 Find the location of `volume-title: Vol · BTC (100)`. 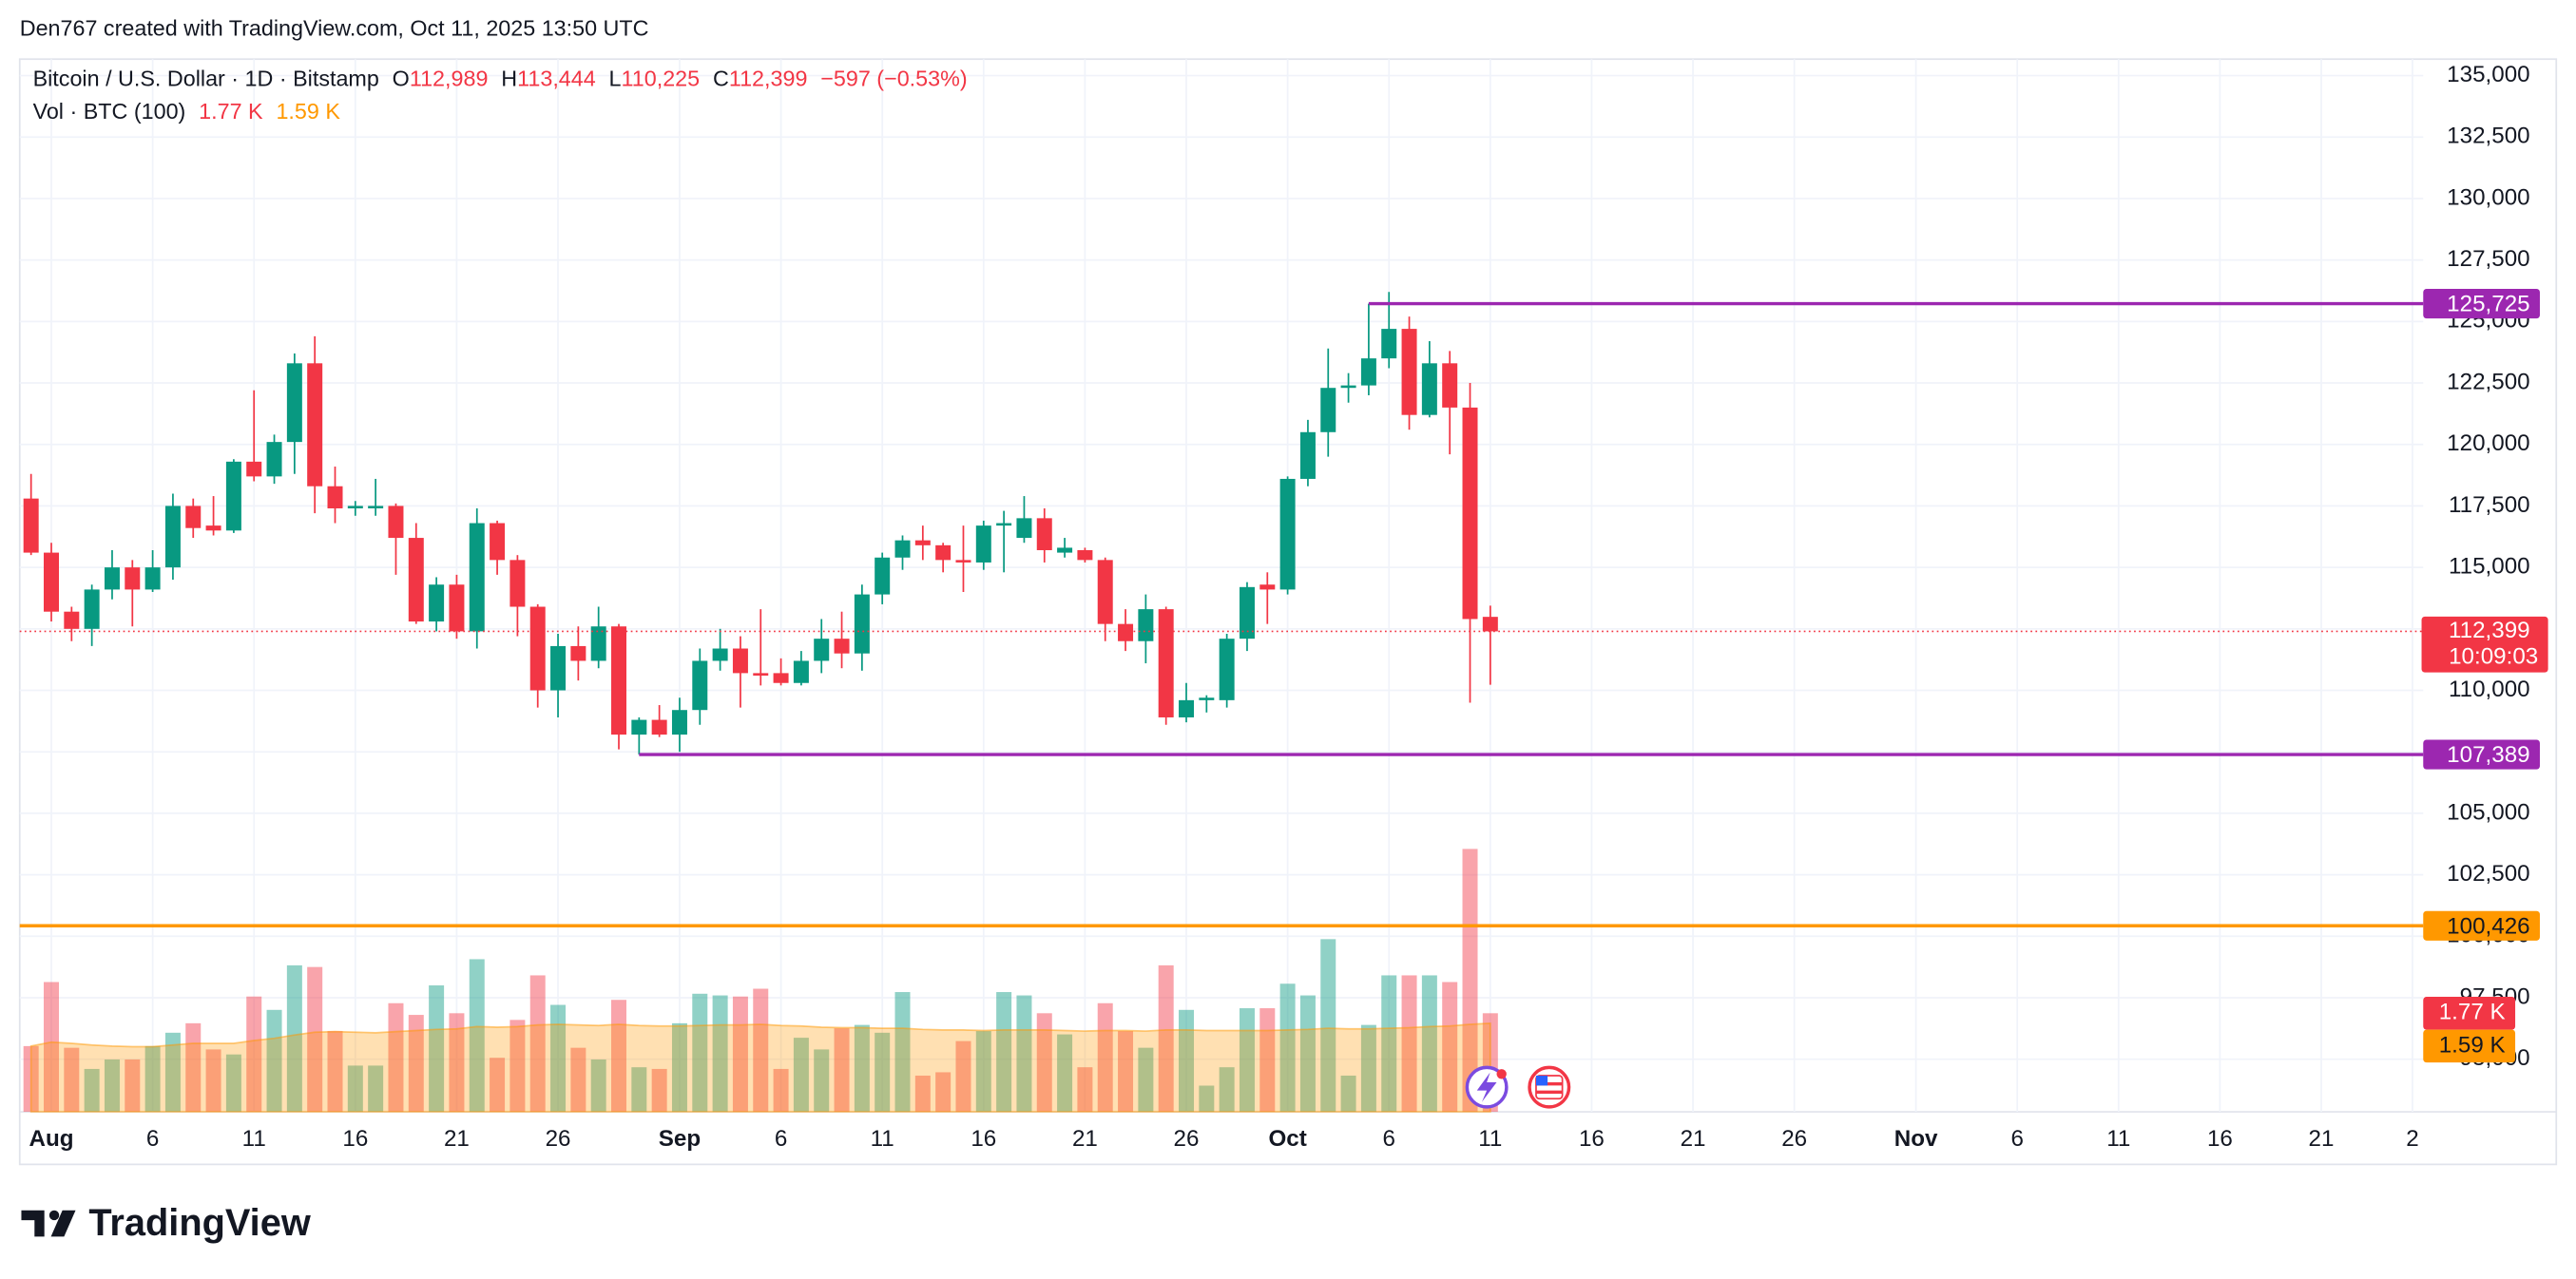

volume-title: Vol · BTC (100) is located at coordinates (109, 111).